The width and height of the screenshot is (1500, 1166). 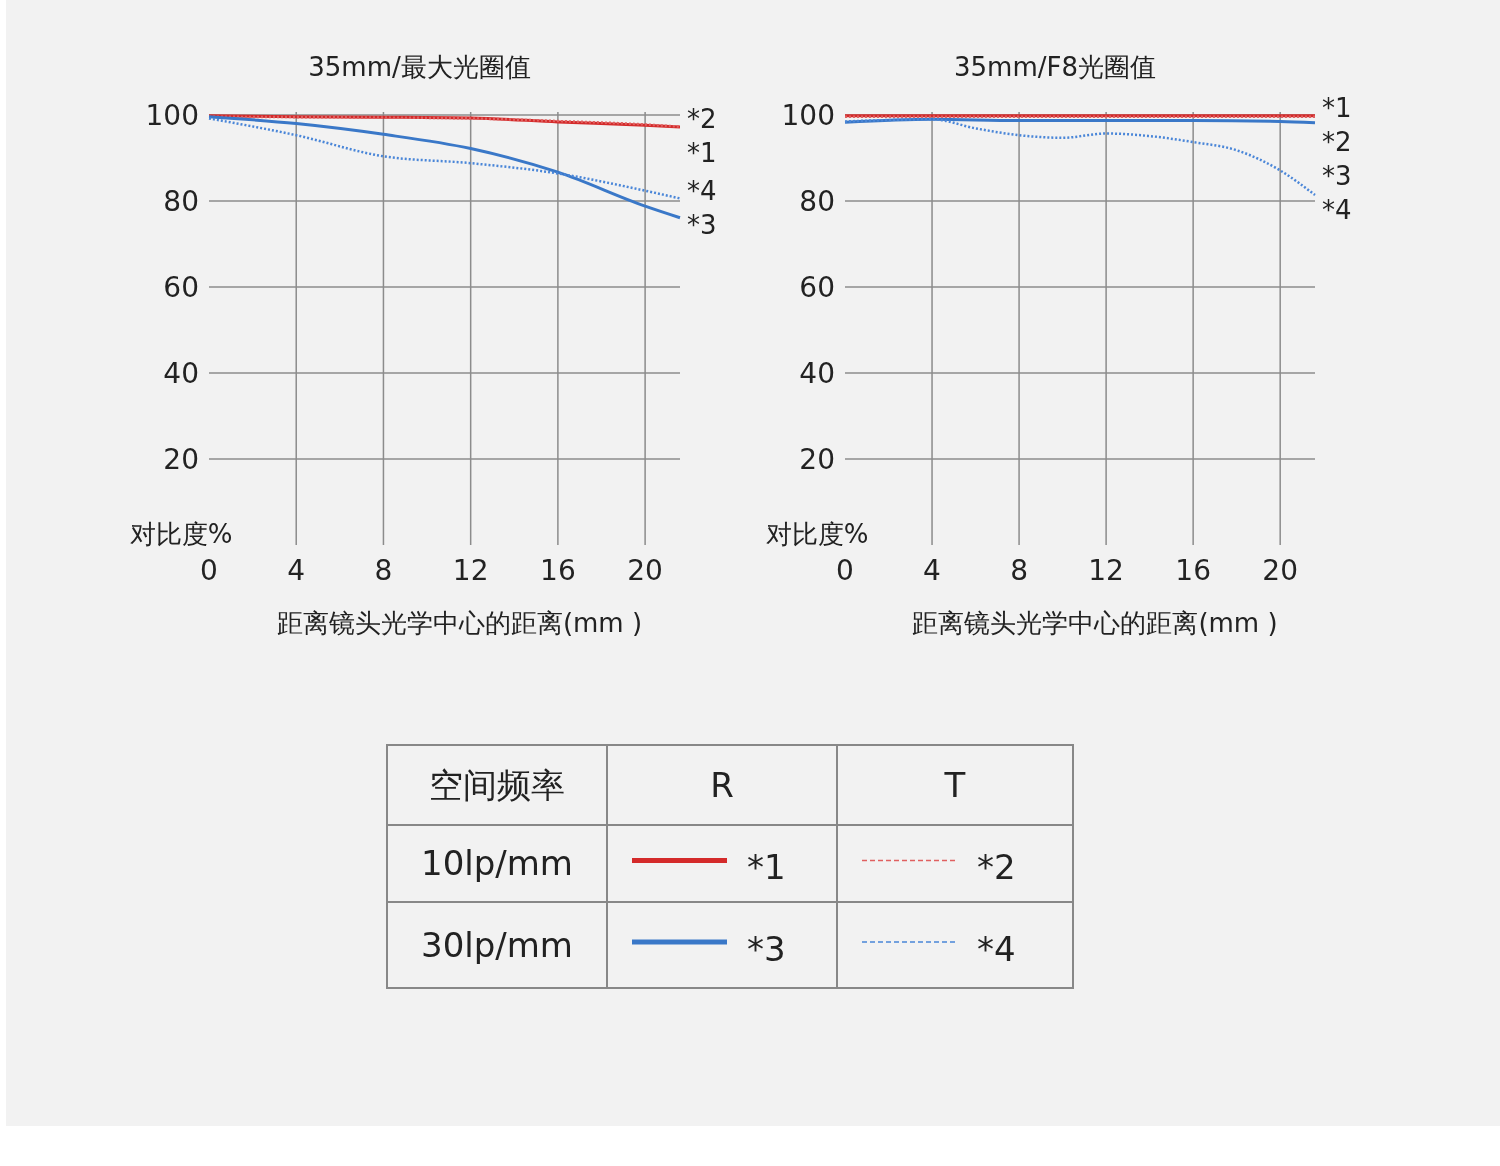 I want to click on text: *1, so click(x=702, y=152).